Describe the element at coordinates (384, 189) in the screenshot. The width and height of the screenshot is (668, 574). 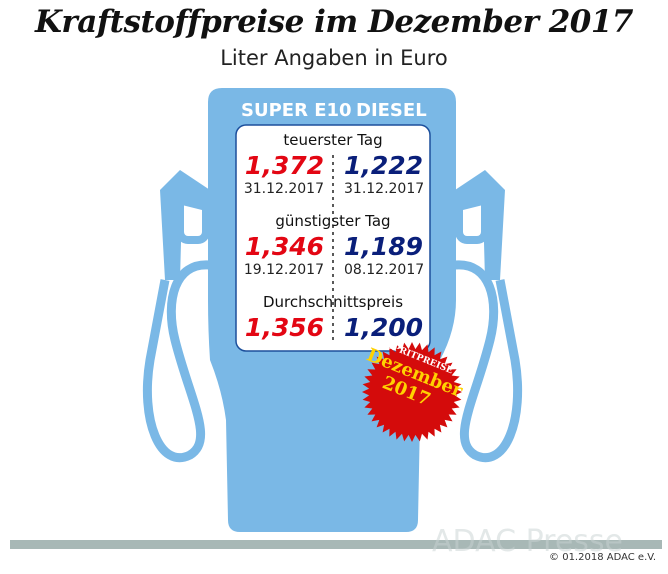
I see `diesel-date: 31.12.2017` at that location.